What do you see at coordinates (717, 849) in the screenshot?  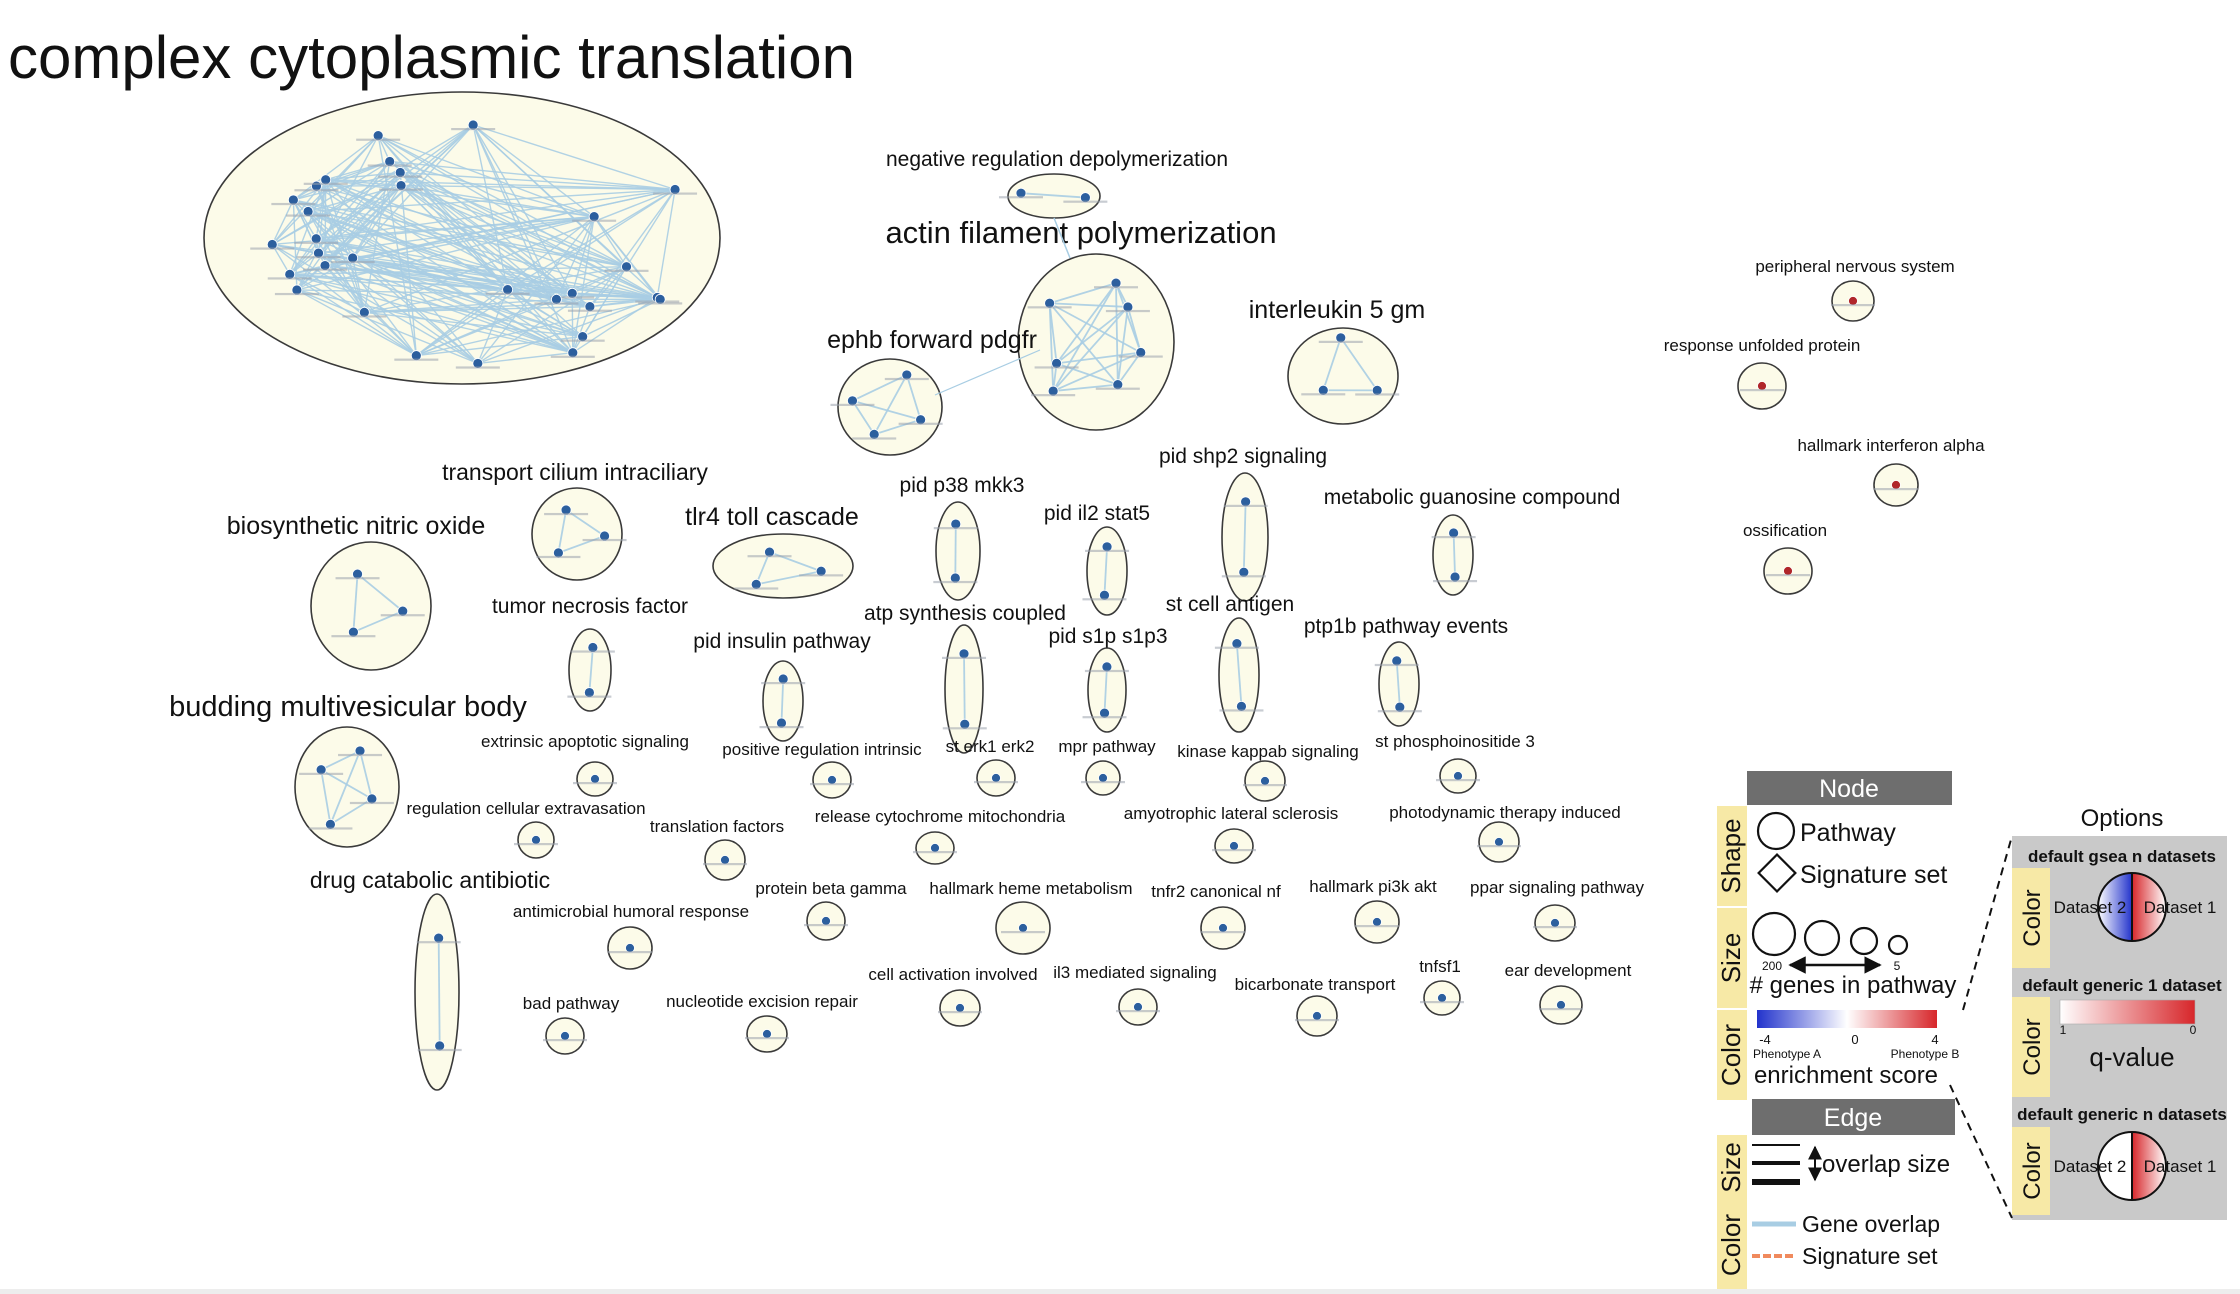 I see `cluster-c31: translation factors` at bounding box center [717, 849].